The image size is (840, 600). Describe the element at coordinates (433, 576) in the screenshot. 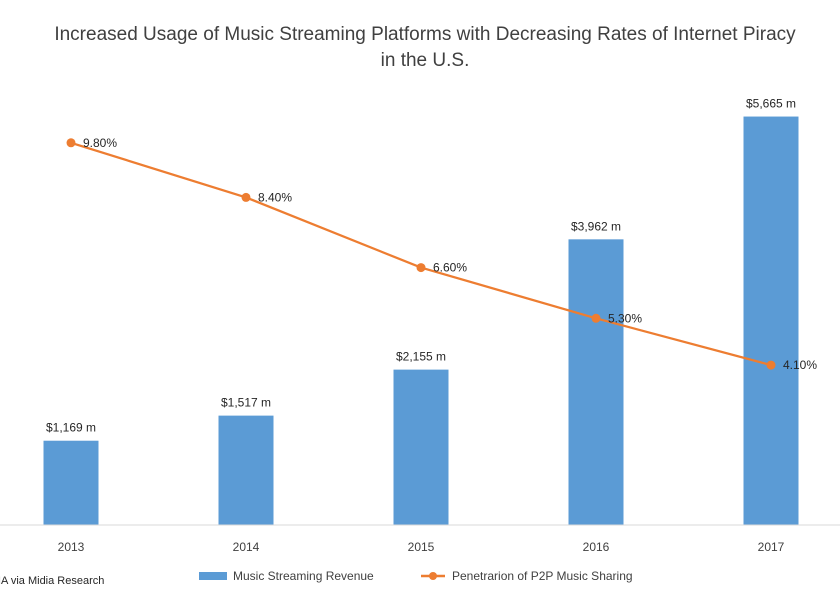

I see `legend-marker-p2p-sharing` at that location.